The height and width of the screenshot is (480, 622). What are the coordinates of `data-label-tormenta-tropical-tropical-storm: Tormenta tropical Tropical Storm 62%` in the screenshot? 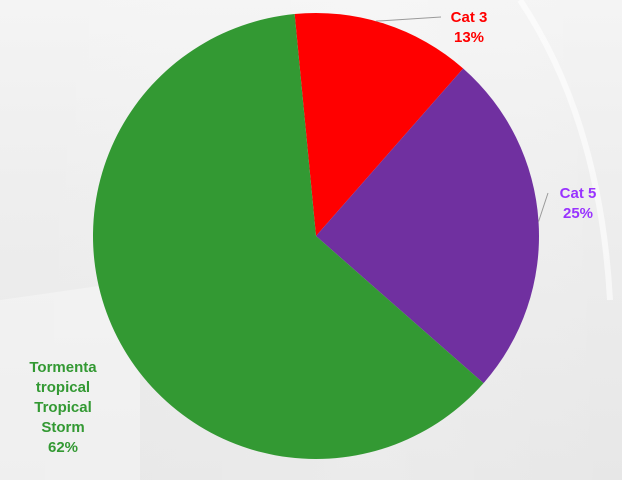 It's located at (63, 407).